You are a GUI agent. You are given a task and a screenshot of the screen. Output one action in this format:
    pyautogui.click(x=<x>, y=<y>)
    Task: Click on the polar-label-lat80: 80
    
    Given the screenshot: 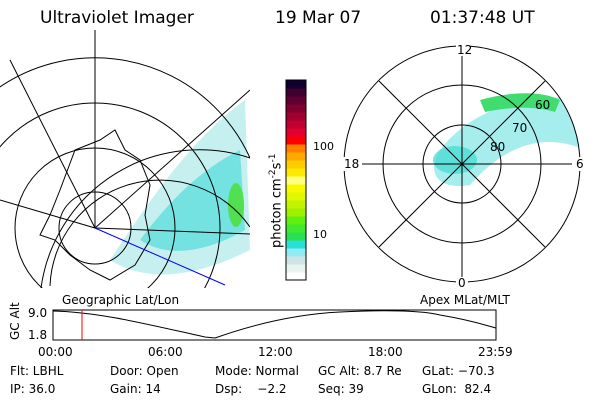 What is the action you would take?
    pyautogui.click(x=498, y=147)
    